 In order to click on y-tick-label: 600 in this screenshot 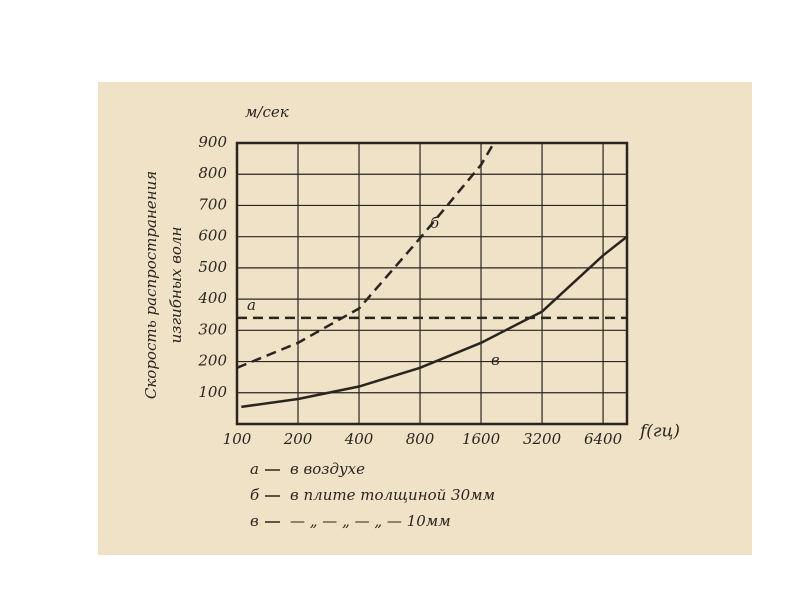, I will do `click(212, 236)`.